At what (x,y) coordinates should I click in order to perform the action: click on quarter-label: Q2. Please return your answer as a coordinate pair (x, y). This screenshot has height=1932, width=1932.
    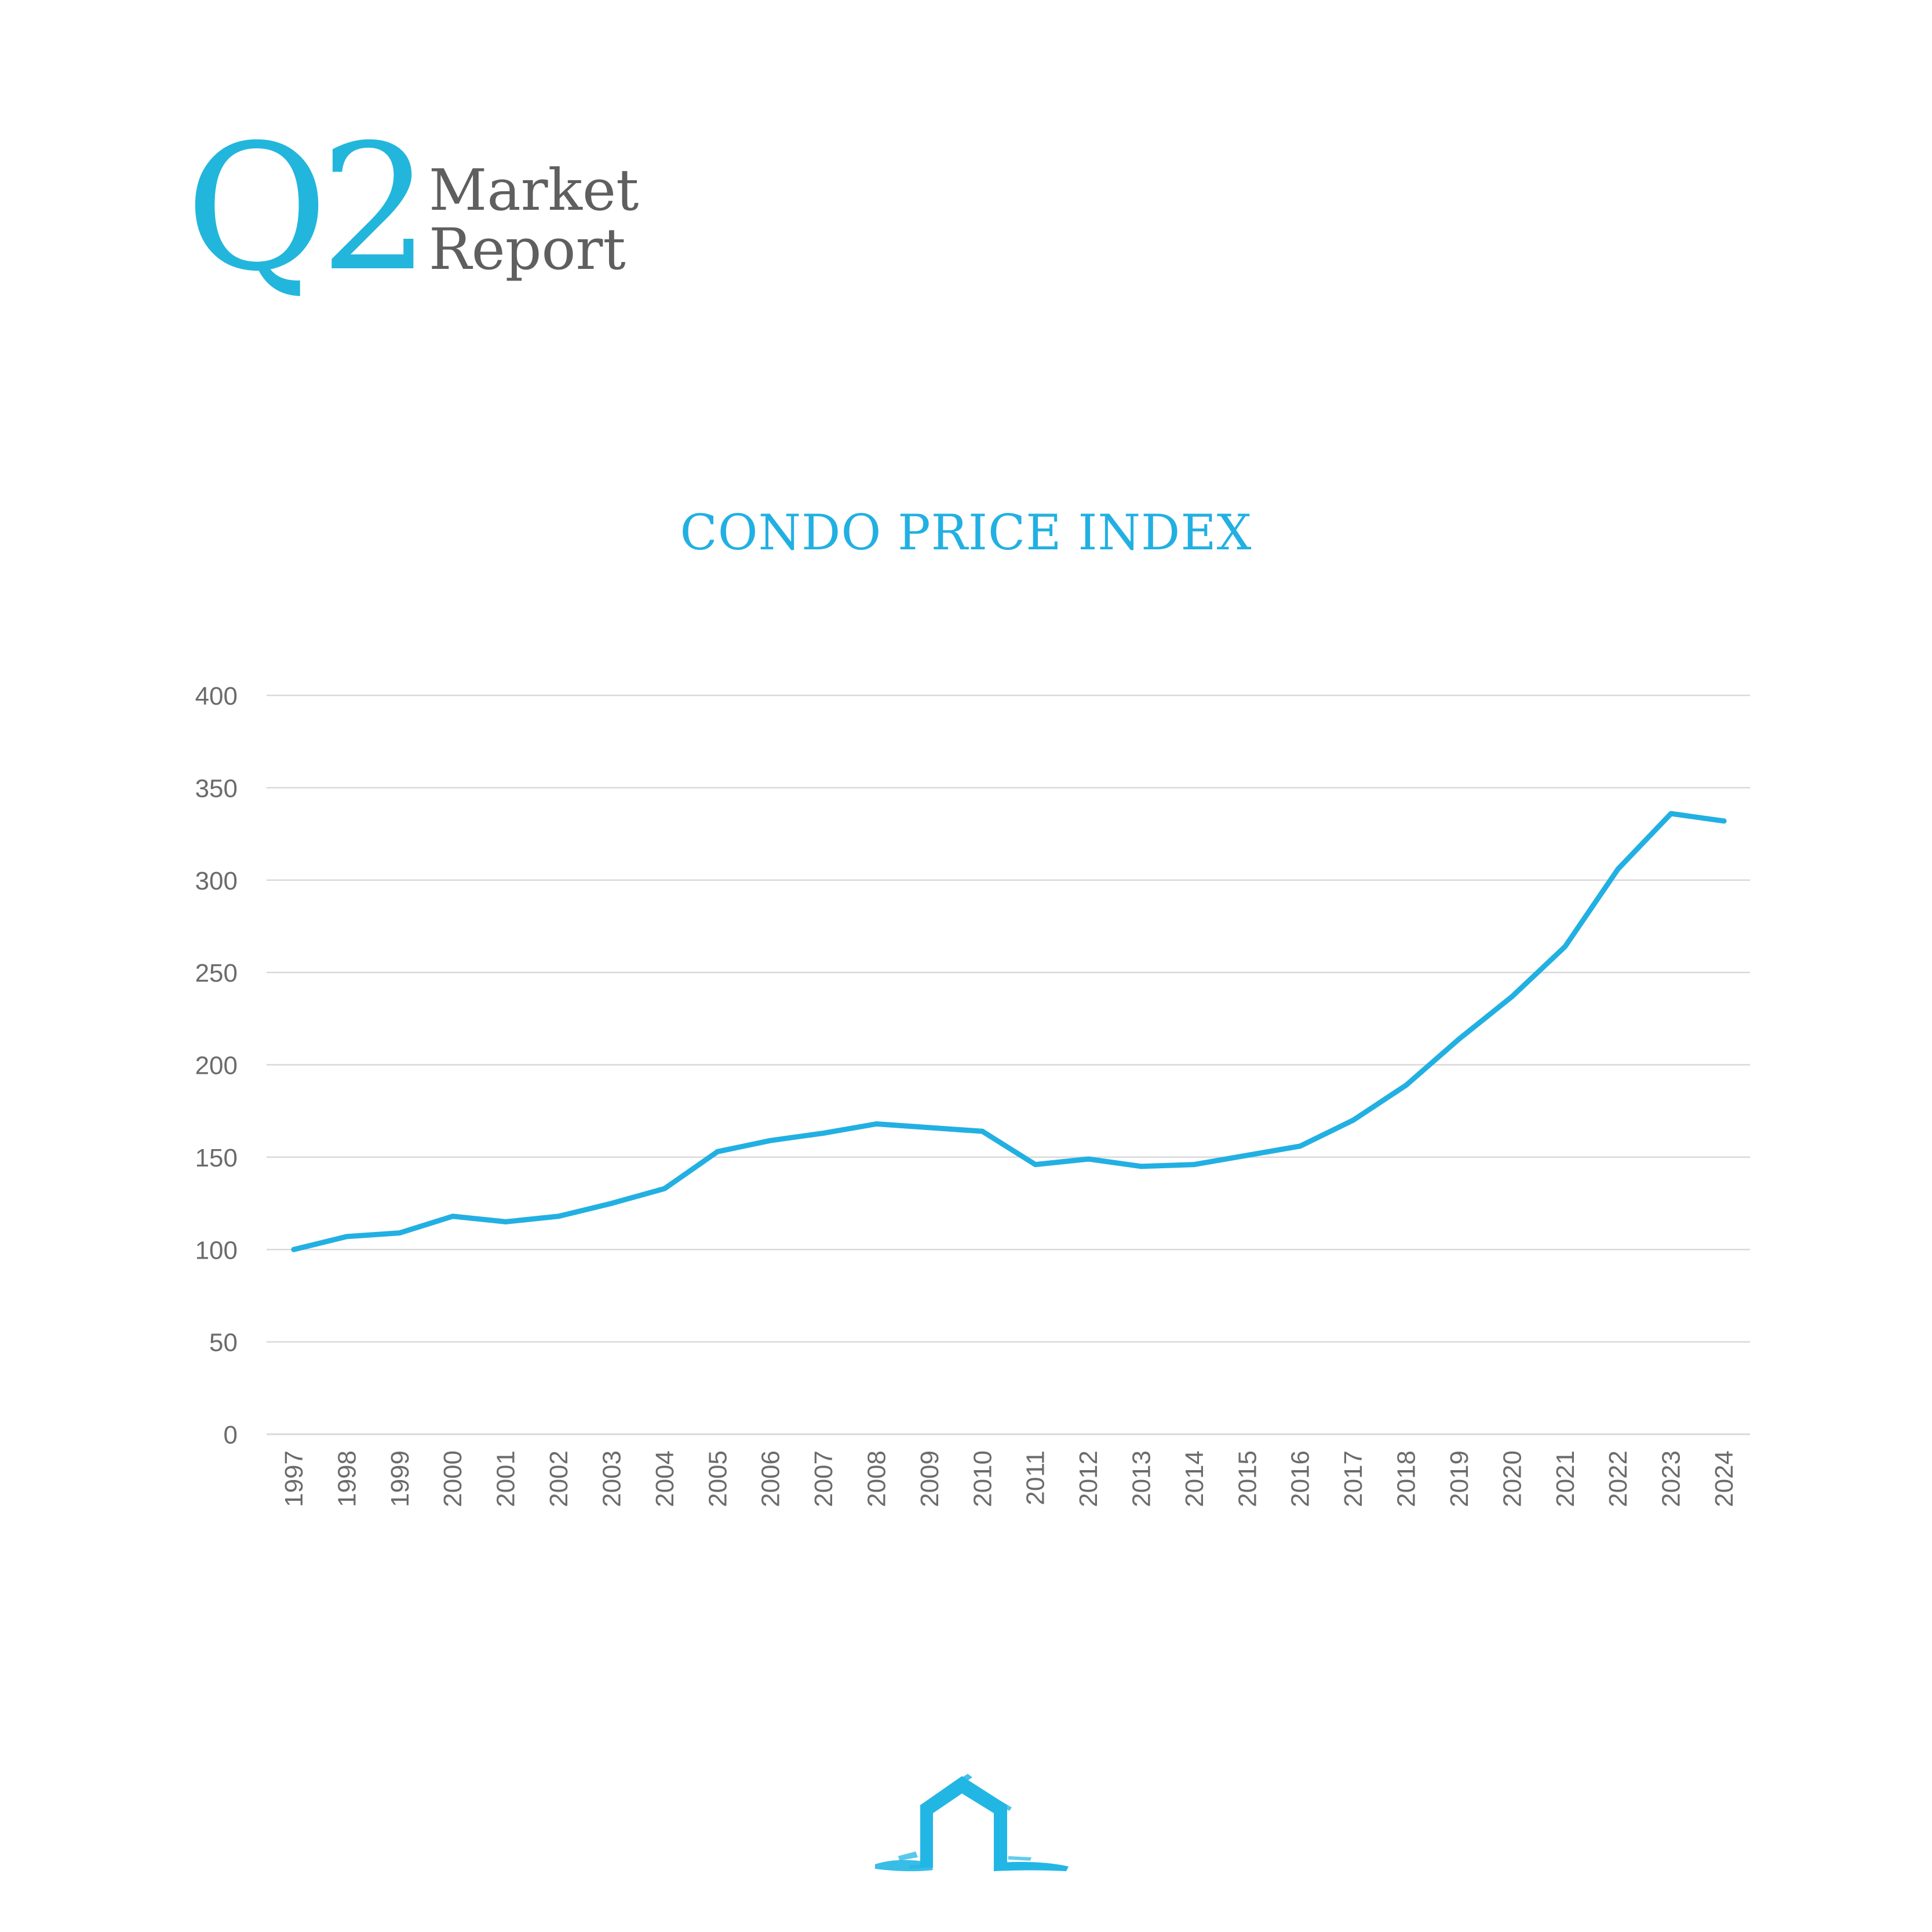
    Looking at the image, I should click on (308, 208).